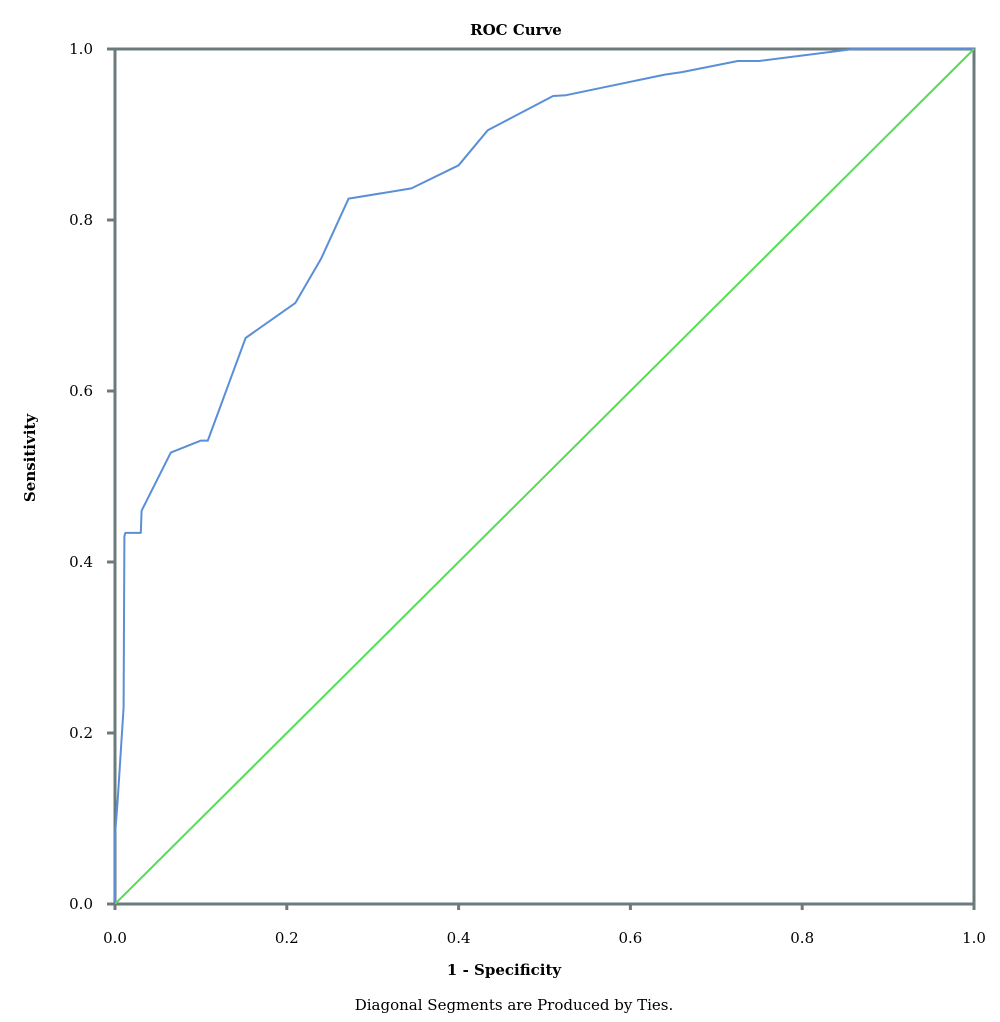 The width and height of the screenshot is (1000, 1022). Describe the element at coordinates (81, 391) in the screenshot. I see `y-tick-label: 0.6` at that location.